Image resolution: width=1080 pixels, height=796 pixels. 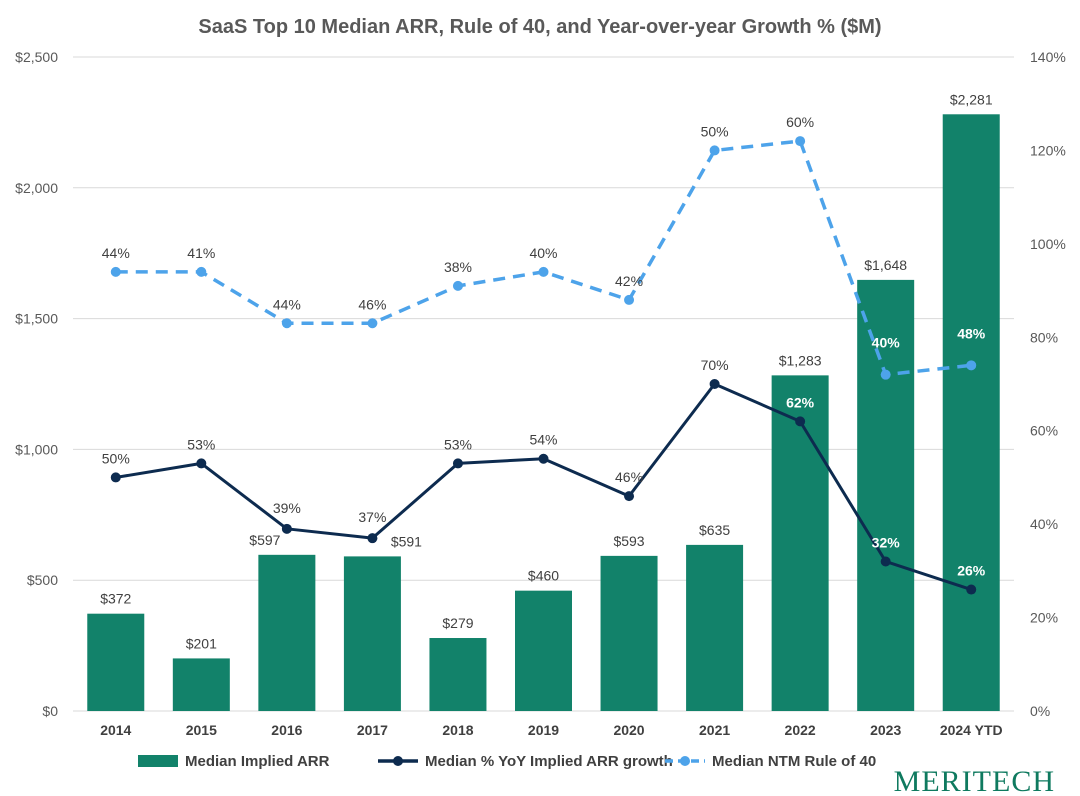 I want to click on rule-of-40-label-2018: 38%, so click(x=458, y=267).